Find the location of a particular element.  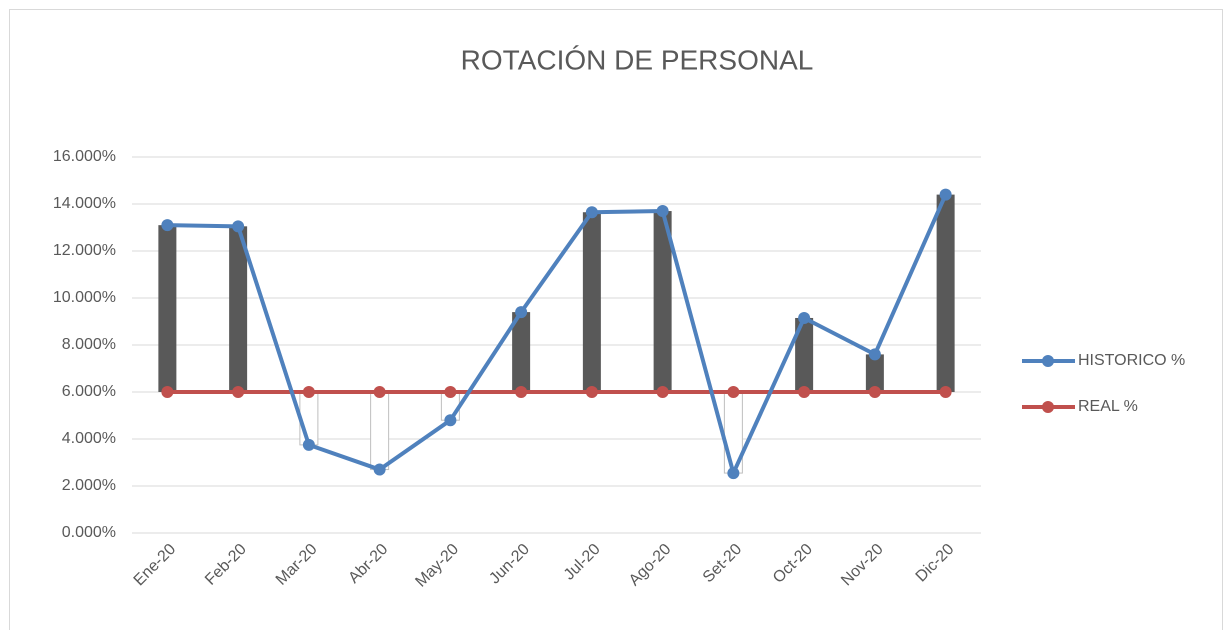

y-tick-label: 8.000% is located at coordinates (89, 344).